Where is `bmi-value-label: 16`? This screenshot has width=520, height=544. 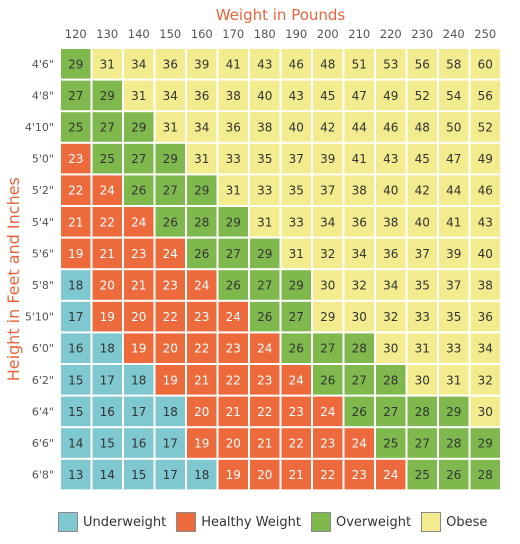
bmi-value-label: 16 is located at coordinates (138, 444).